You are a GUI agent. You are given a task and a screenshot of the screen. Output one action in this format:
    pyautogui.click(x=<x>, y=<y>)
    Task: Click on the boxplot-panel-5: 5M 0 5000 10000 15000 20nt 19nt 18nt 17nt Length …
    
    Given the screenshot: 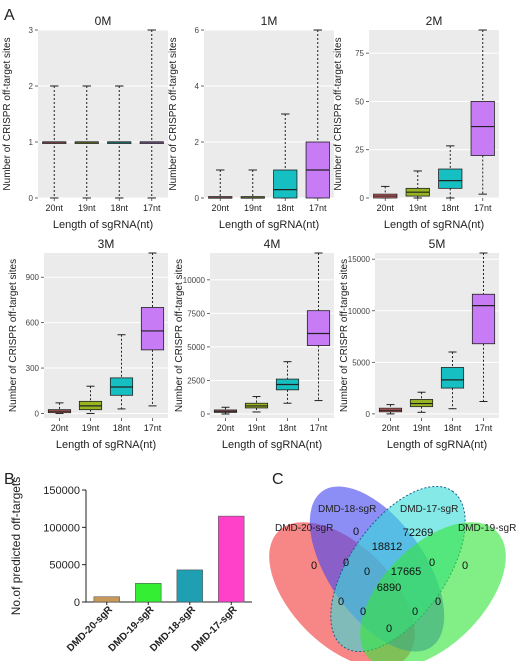 What is the action you would take?
    pyautogui.click(x=419, y=342)
    